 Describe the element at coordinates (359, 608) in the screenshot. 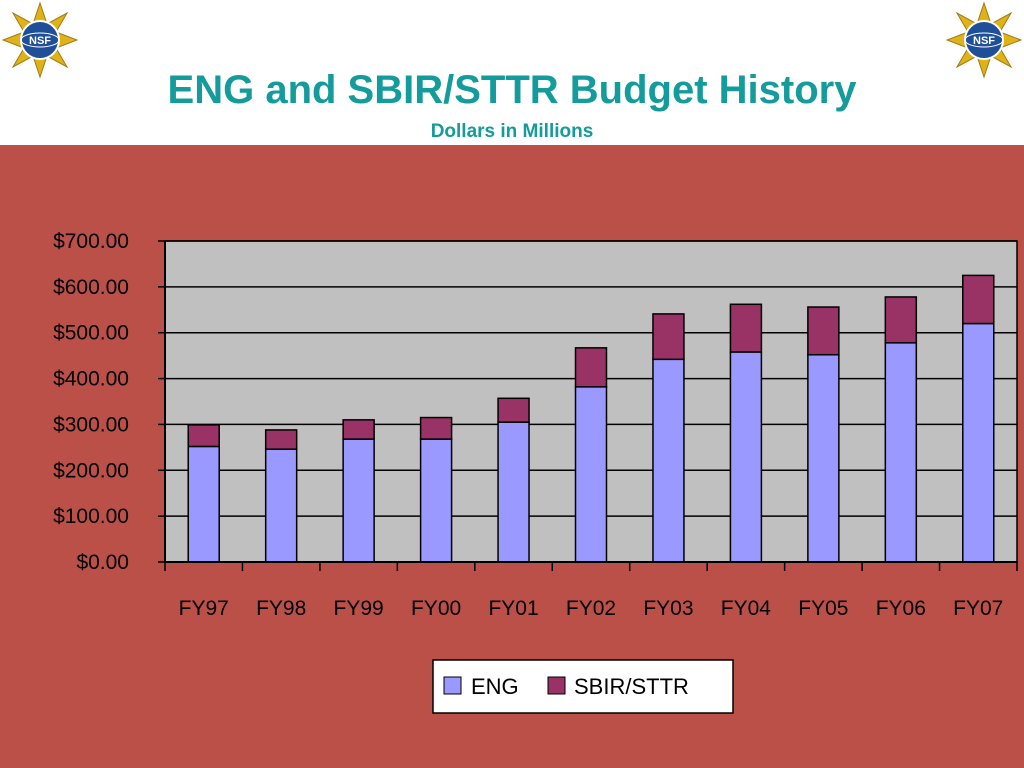

I see `x-tick-label: FY99` at that location.